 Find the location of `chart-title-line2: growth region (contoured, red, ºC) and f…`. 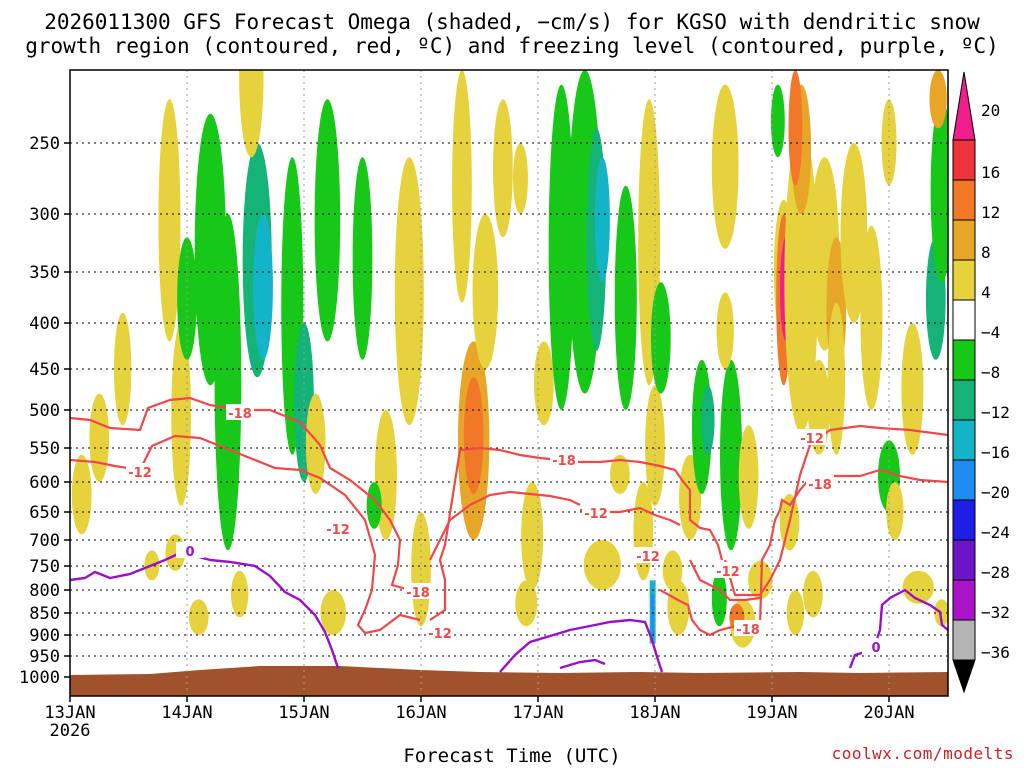

chart-title-line2: growth region (contoured, red, ºC) and f… is located at coordinates (512, 46).